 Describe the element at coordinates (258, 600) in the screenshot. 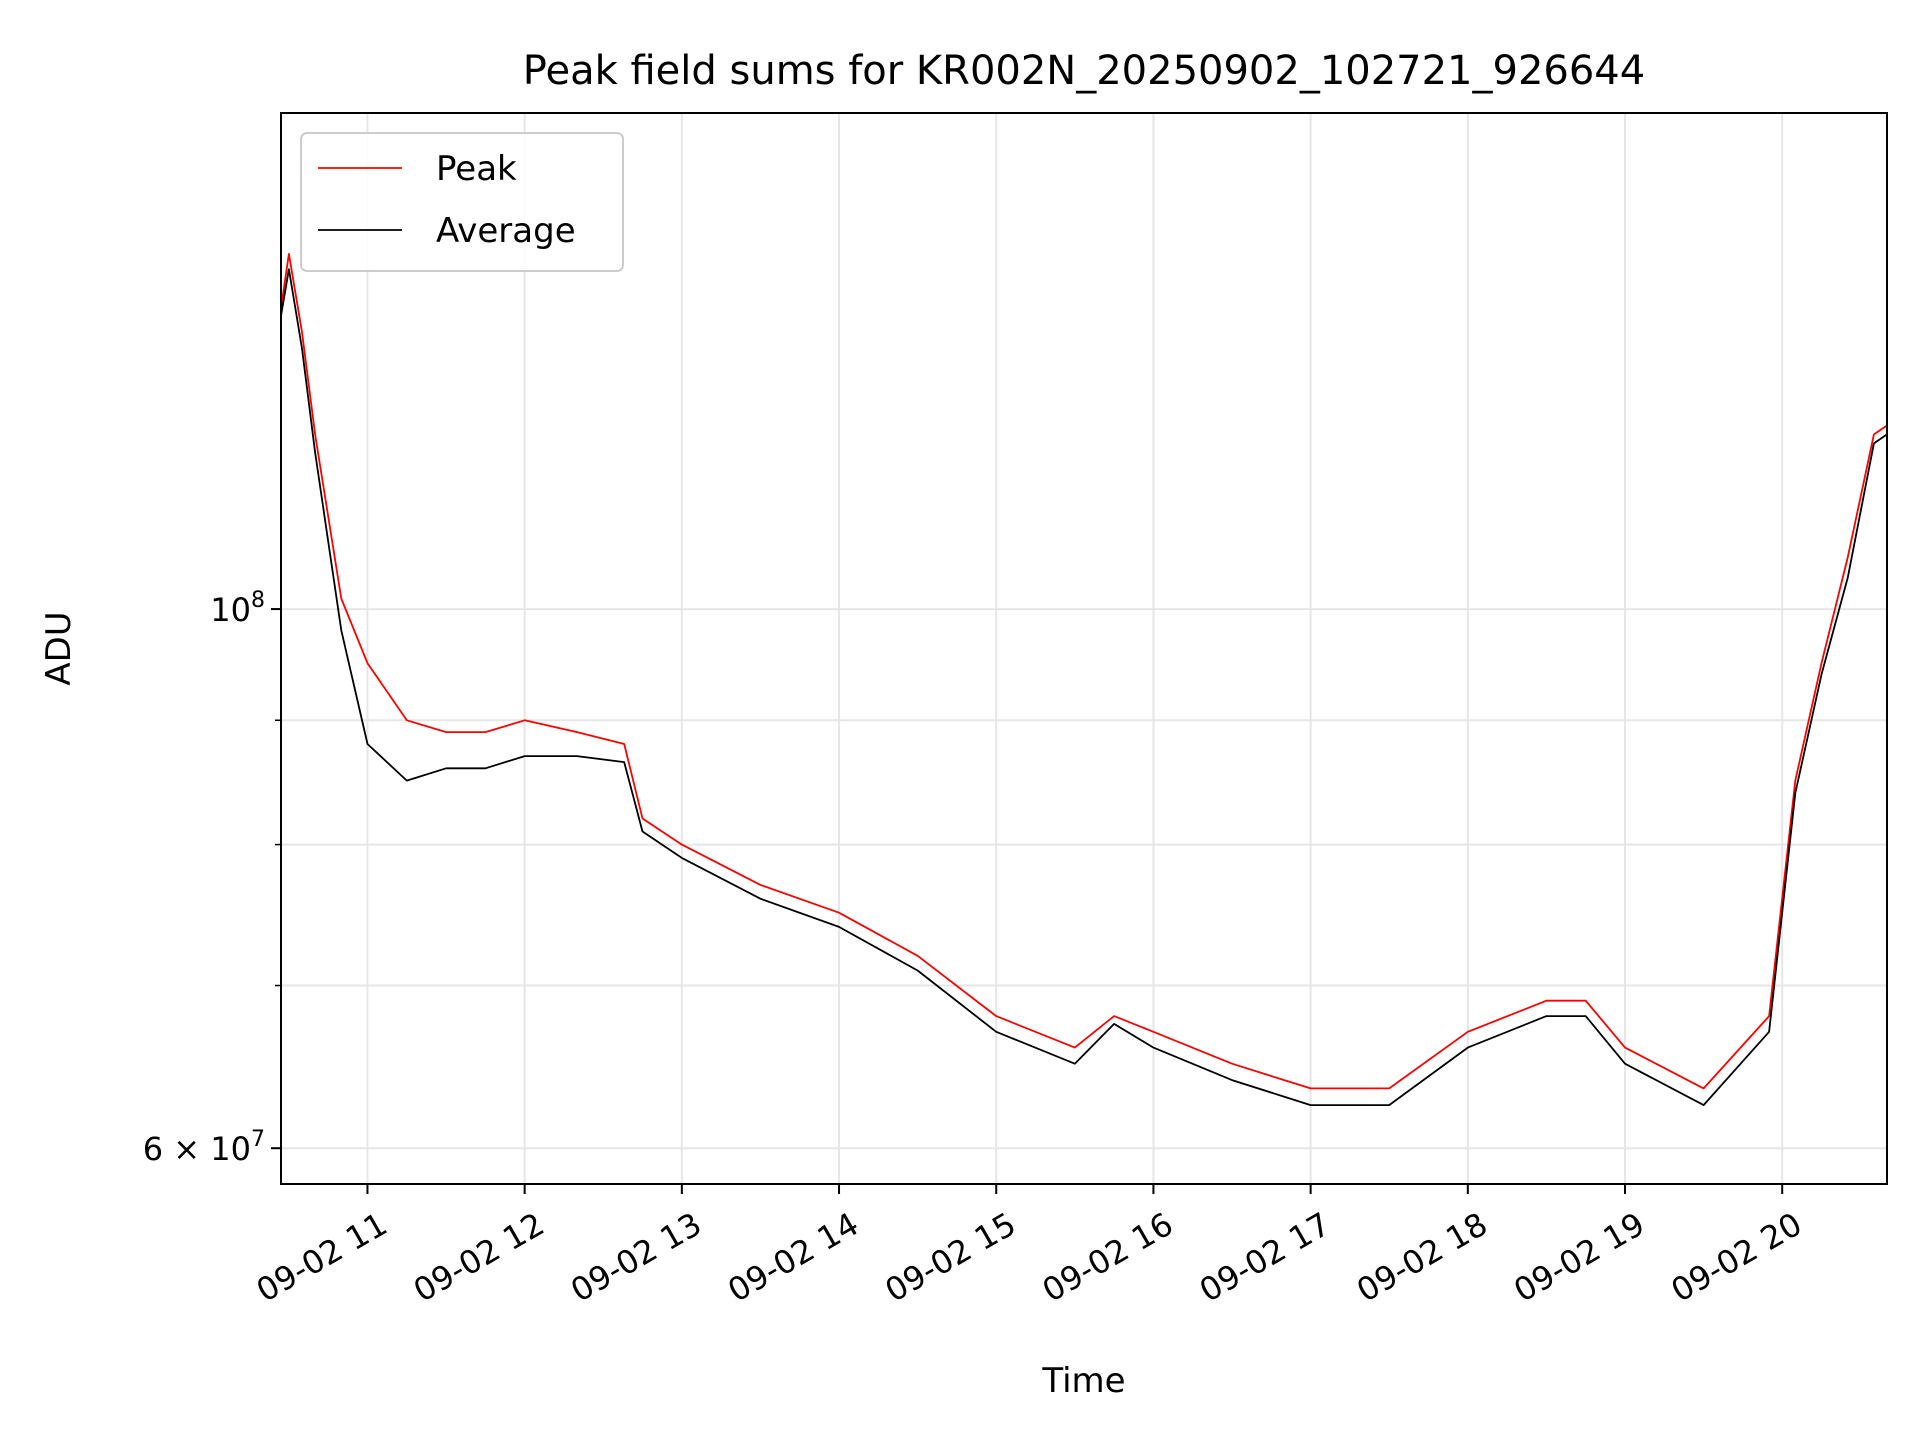

I see `y-tick-label-exponent: 8` at that location.